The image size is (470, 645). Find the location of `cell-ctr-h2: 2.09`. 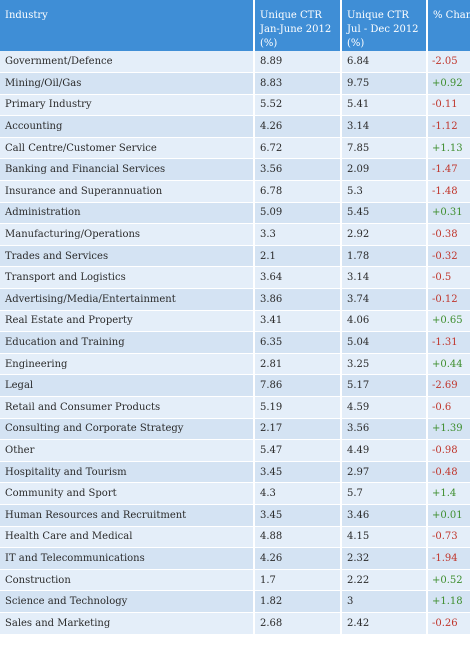

cell-ctr-h2: 2.09 is located at coordinates (384, 170).